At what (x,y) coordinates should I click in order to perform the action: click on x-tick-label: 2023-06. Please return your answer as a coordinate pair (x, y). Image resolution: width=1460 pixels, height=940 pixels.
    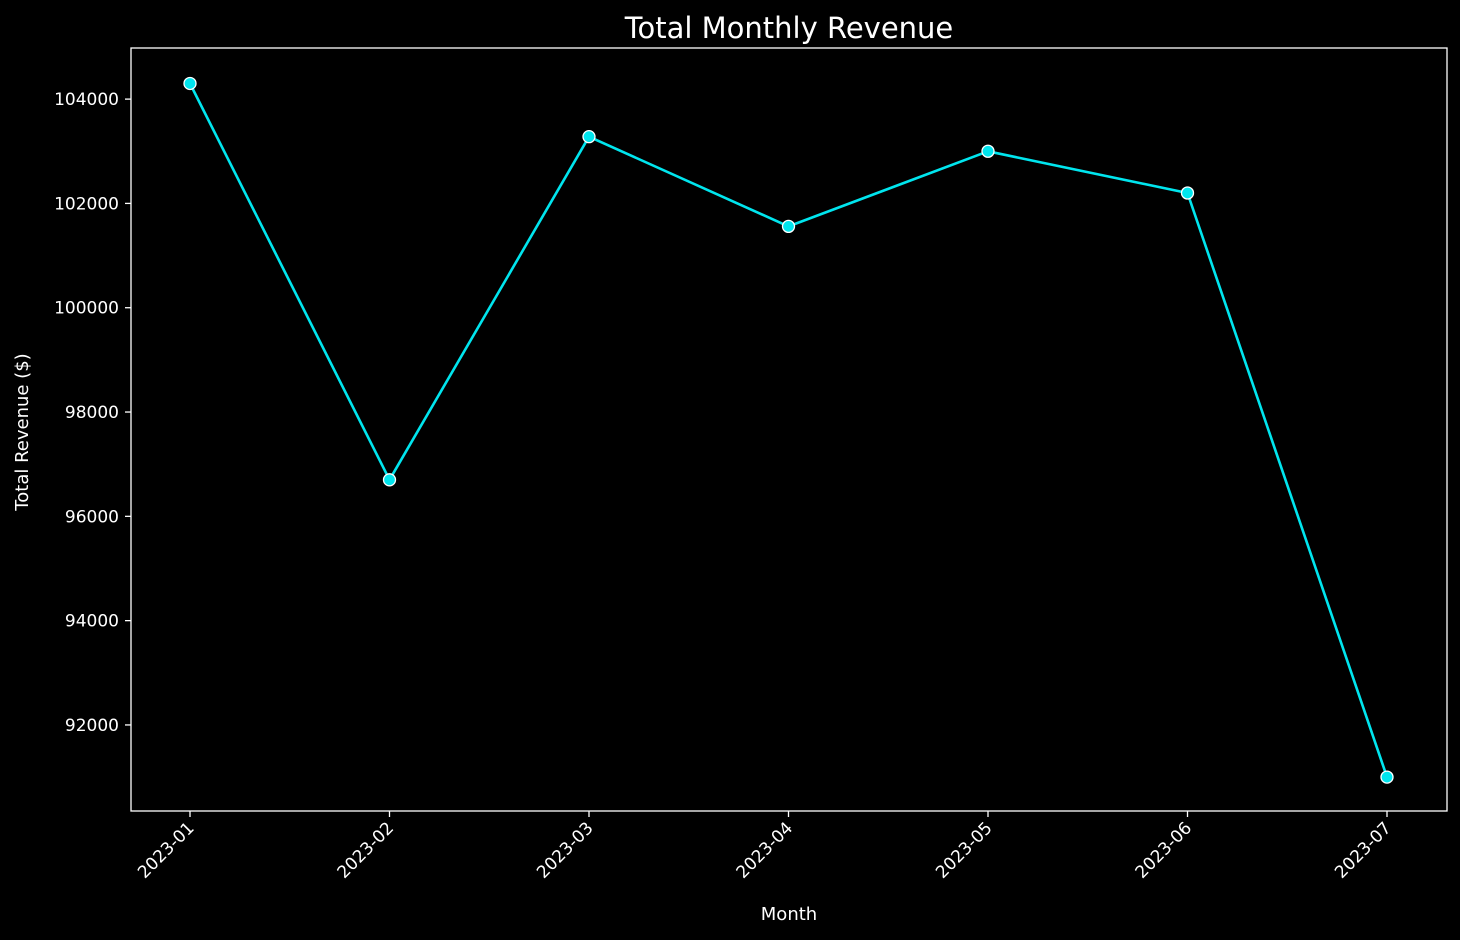
    Looking at the image, I should click on (1164, 850).